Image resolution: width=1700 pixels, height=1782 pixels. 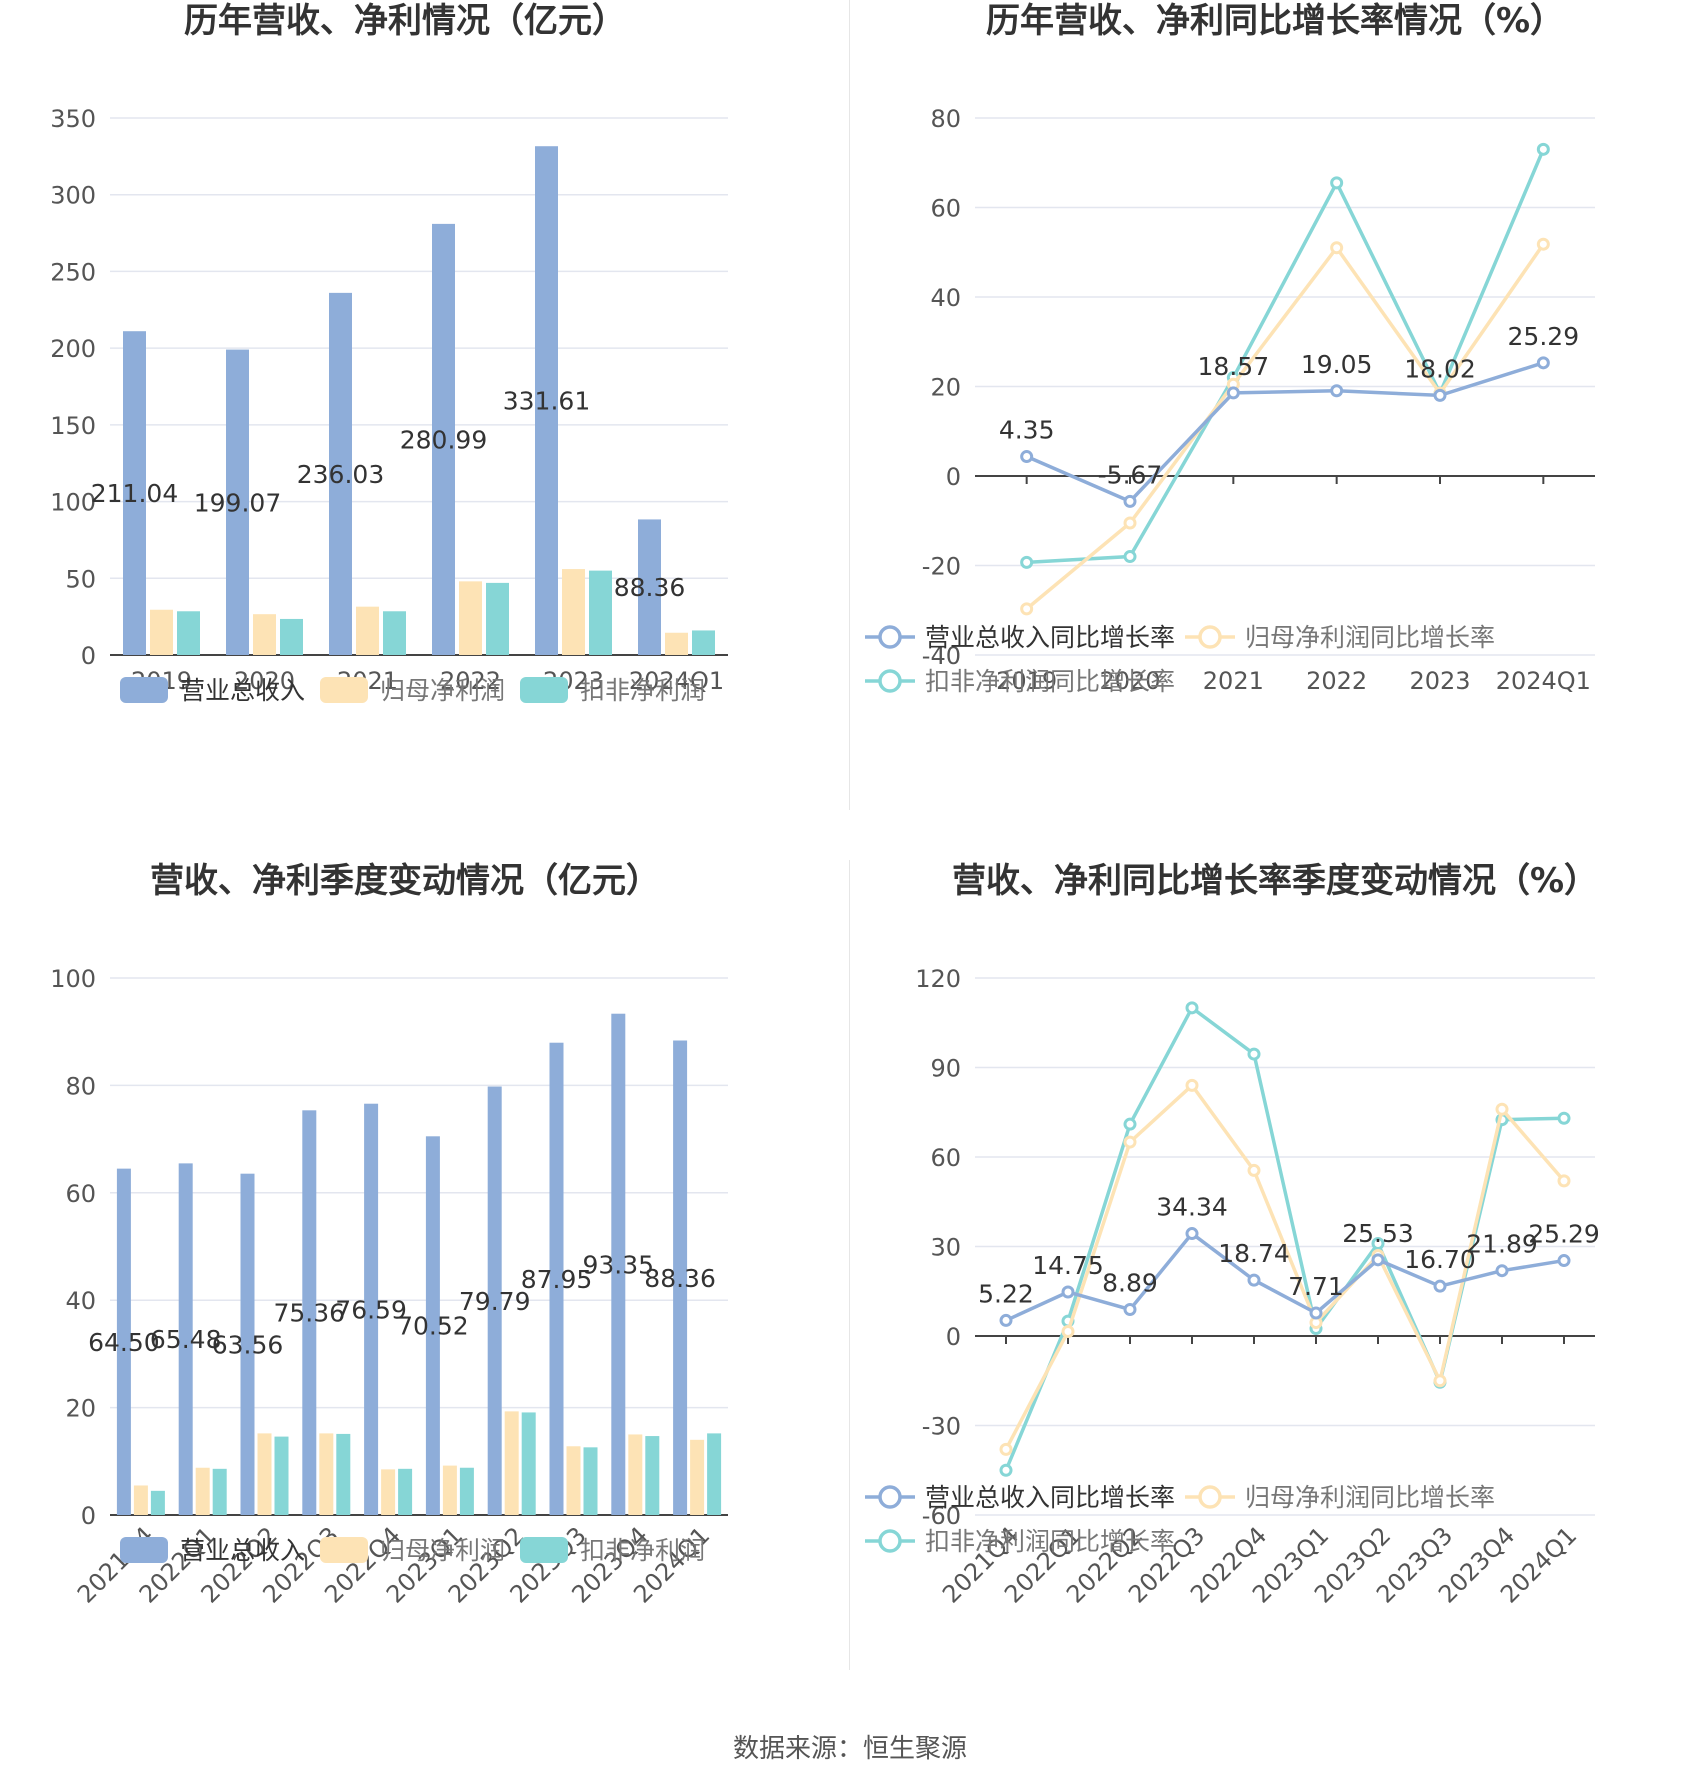 What do you see at coordinates (1050, 1541) in the screenshot?
I see `legend-label: 扣非净利润同比增长率` at bounding box center [1050, 1541].